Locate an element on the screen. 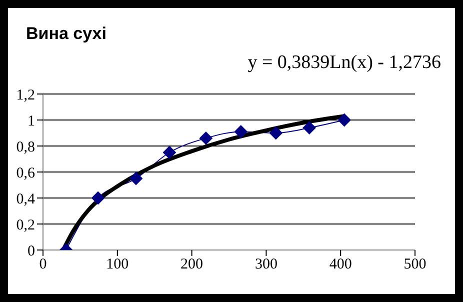 This screenshot has width=463, height=302. x-tick-label: 0 is located at coordinates (43, 264).